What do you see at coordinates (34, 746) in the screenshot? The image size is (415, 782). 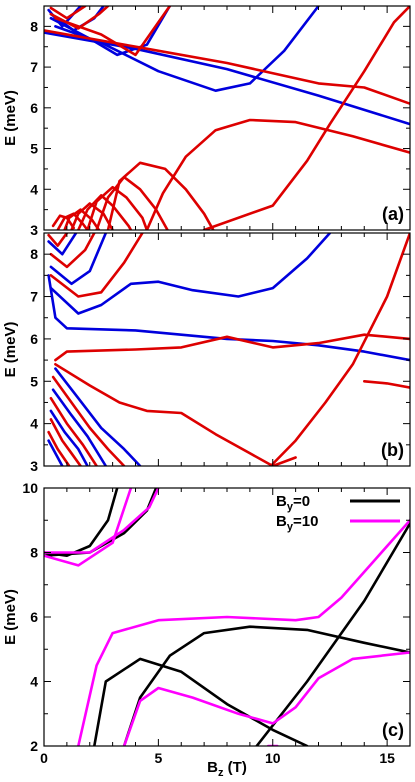 I see `y-tick-label: 2` at bounding box center [34, 746].